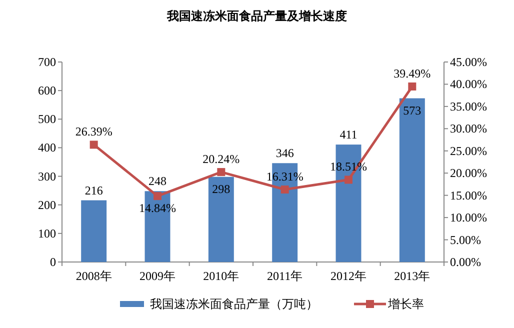 This screenshot has height=328, width=514. I want to click on data-label: 346, so click(285, 153).